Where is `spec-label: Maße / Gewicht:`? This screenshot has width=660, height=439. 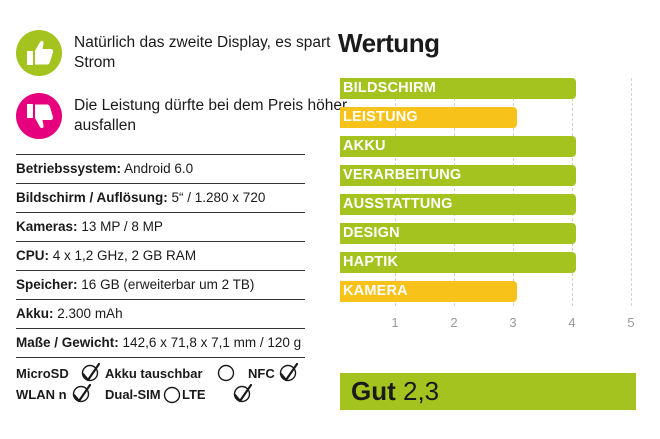 spec-label: Maße / Gewicht: is located at coordinates (67, 342).